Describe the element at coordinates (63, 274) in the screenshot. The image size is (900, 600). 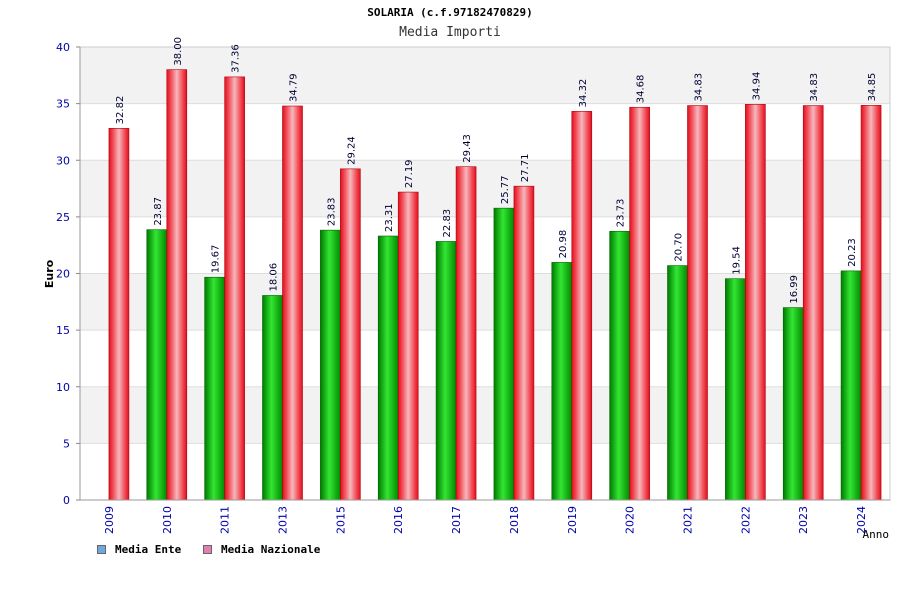
I see `y-tick-label: 20` at that location.